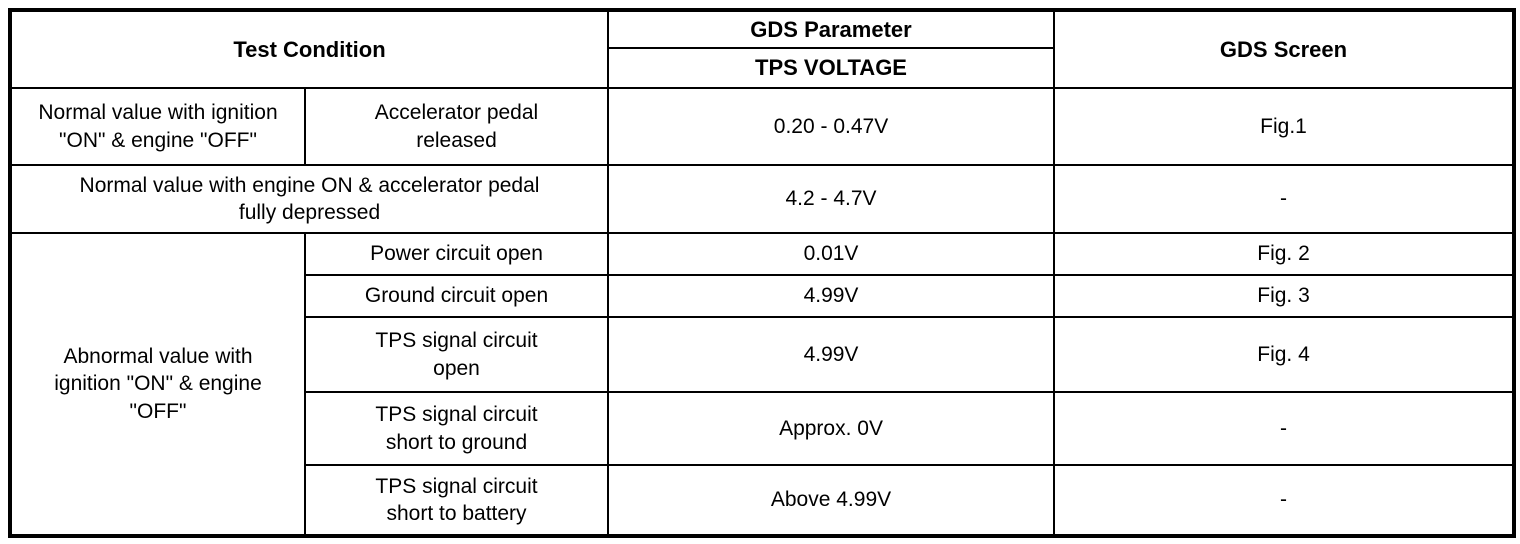  What do you see at coordinates (1284, 254) in the screenshot?
I see `cell-screen-fig2: Fig. 2` at bounding box center [1284, 254].